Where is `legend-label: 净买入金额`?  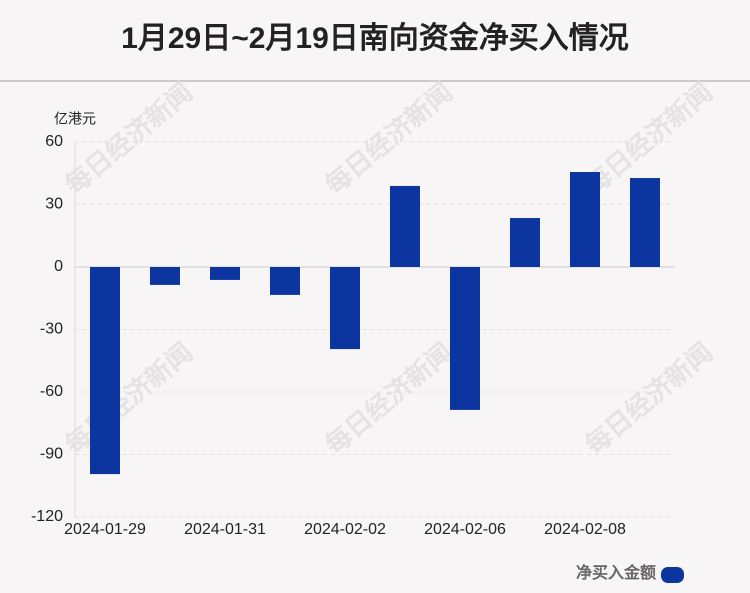 legend-label: 净买入金额 is located at coordinates (616, 572).